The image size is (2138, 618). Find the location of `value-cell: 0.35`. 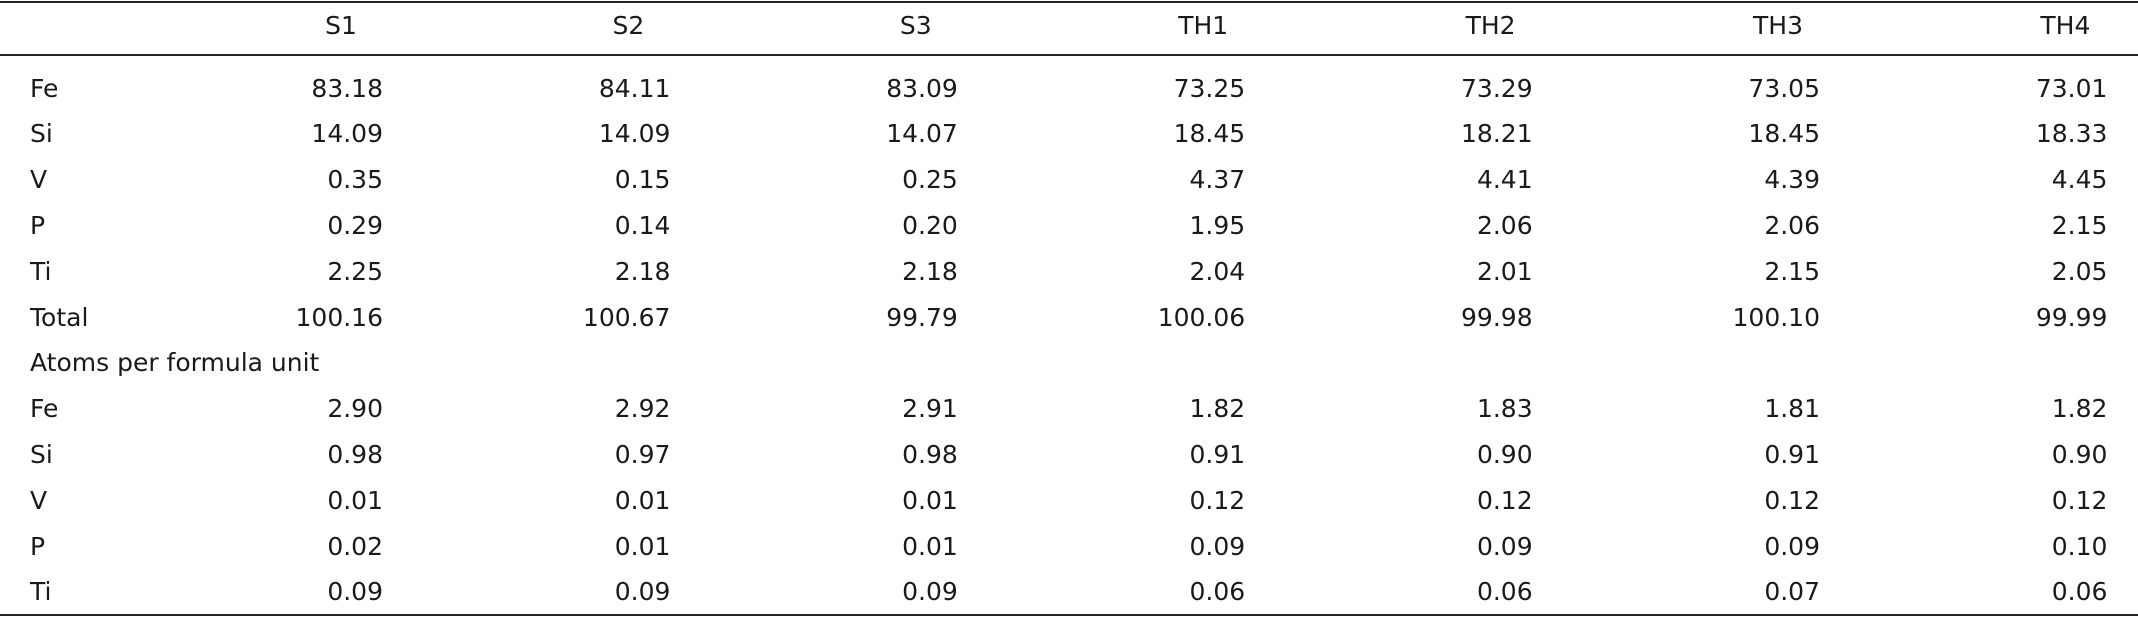

value-cell: 0.35 is located at coordinates (355, 180).